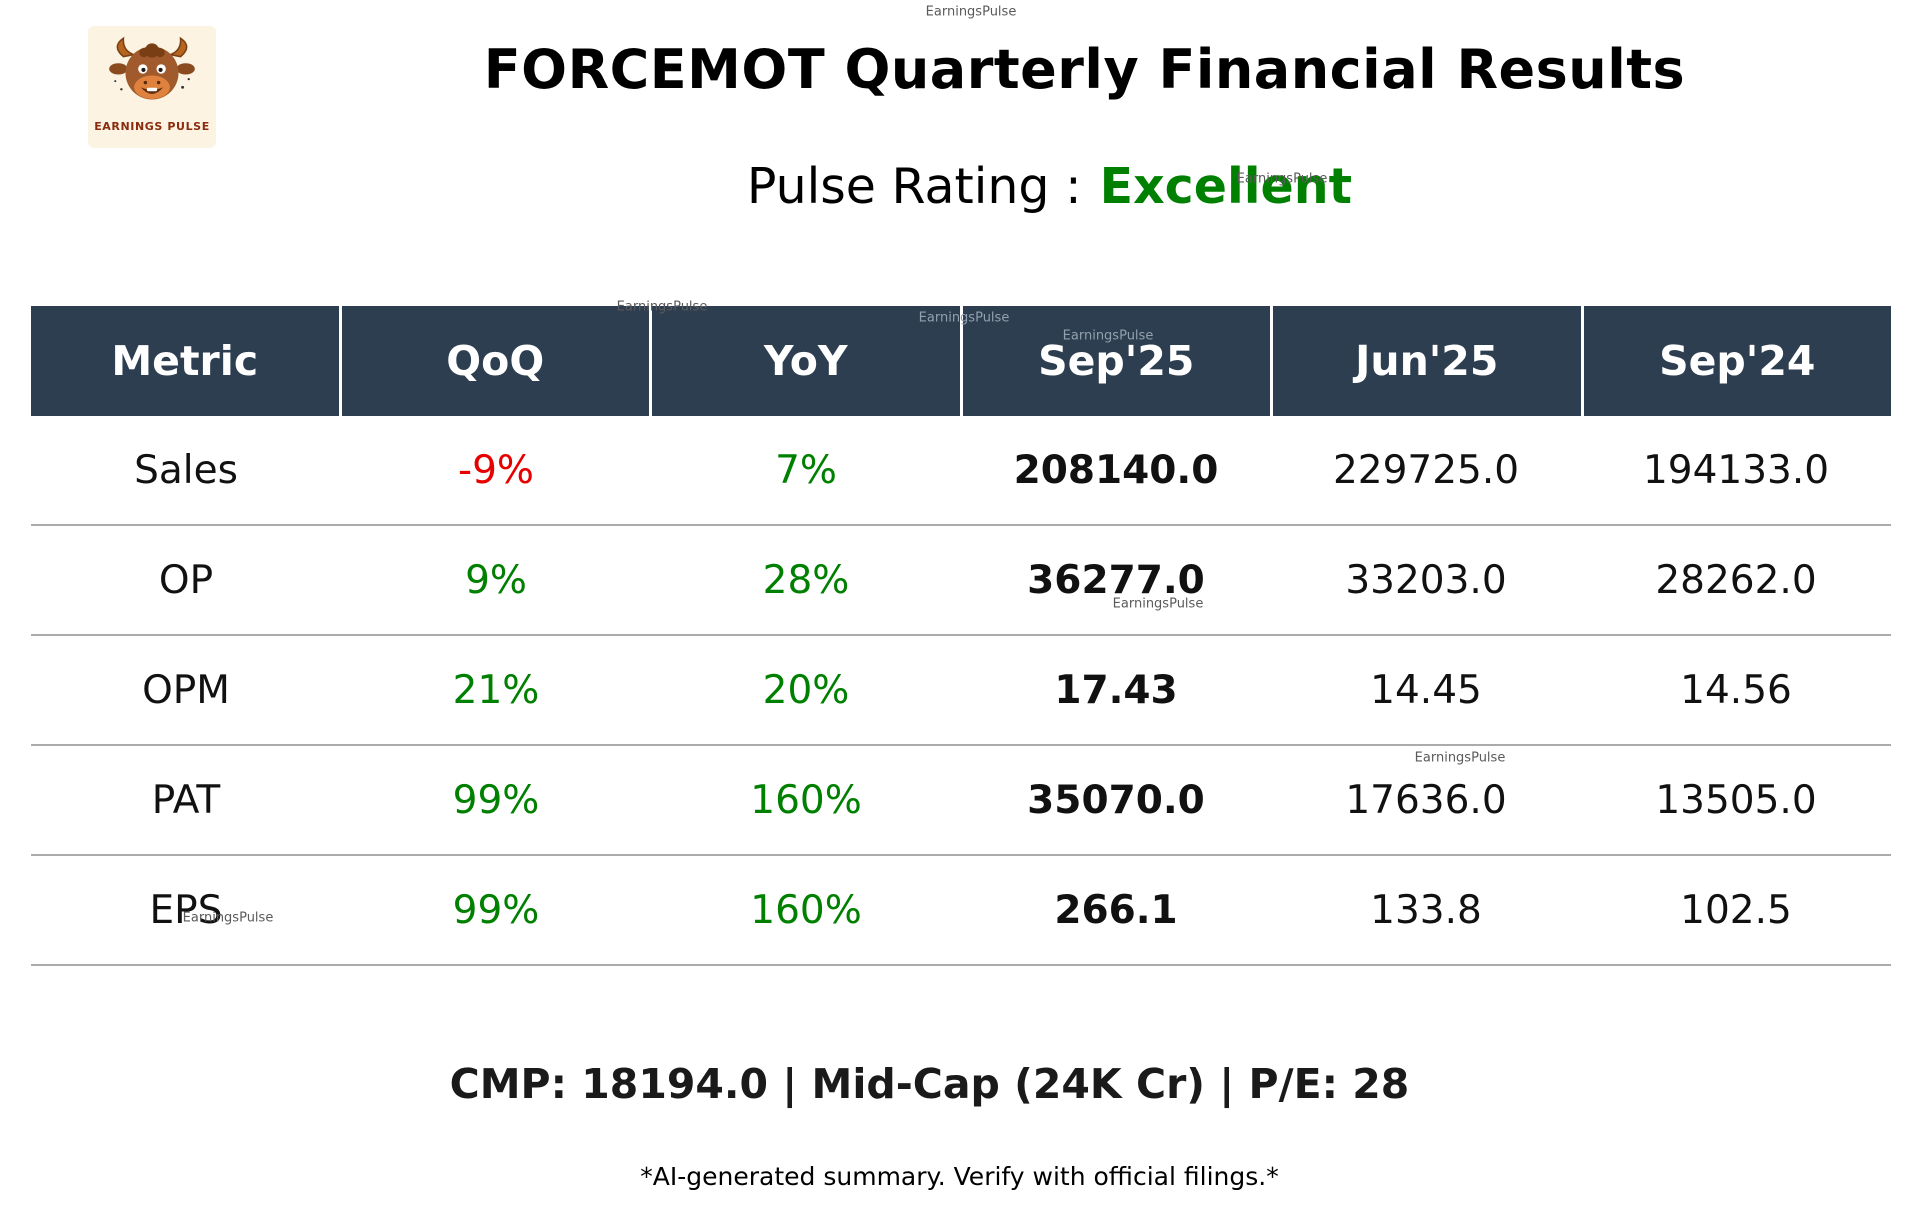 This screenshot has height=1220, width=1919. What do you see at coordinates (961, 581) in the screenshot?
I see `table-row-op: OP 9% 28% 36277.0 33203.0 28262.0` at bounding box center [961, 581].